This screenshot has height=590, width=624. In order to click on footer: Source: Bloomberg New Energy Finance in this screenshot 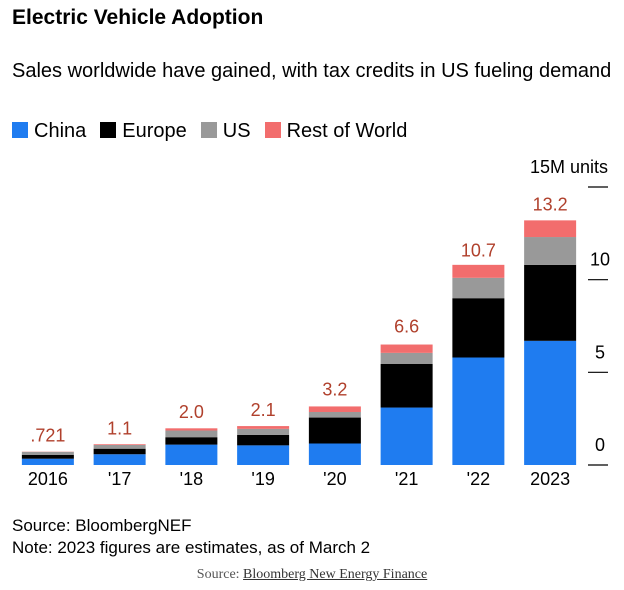, I will do `click(312, 575)`.